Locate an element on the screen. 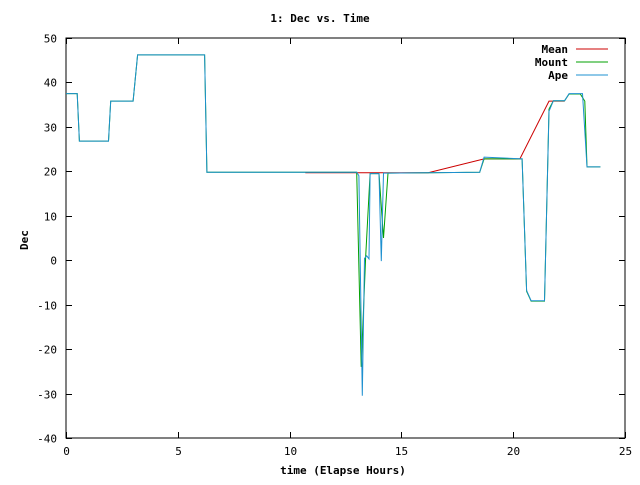 The height and width of the screenshot is (485, 640). x-tick-label: 25 is located at coordinates (625, 451).